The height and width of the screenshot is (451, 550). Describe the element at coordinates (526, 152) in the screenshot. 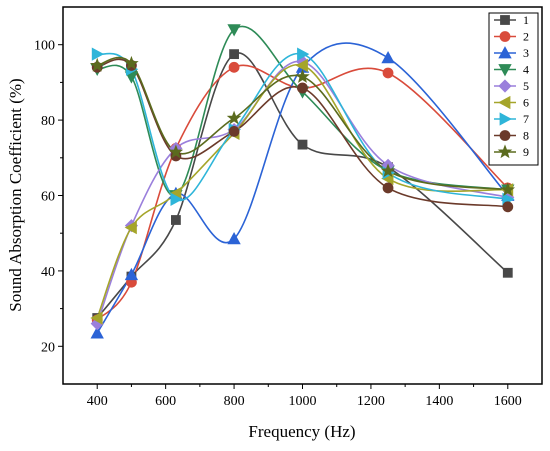

I see `legend-label-9: 9` at that location.